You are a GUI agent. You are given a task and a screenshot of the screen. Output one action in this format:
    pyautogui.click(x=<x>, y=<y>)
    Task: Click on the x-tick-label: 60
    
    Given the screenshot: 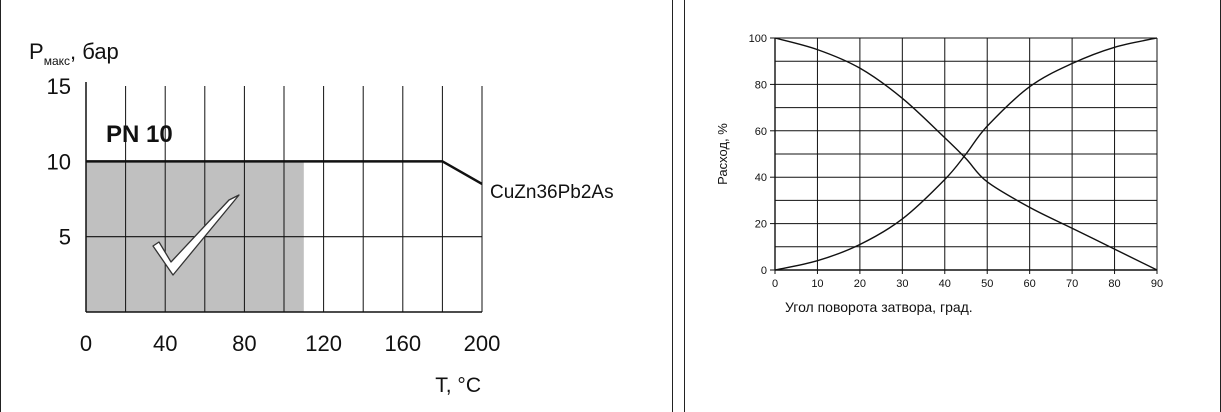 What is the action you would take?
    pyautogui.click(x=1030, y=284)
    